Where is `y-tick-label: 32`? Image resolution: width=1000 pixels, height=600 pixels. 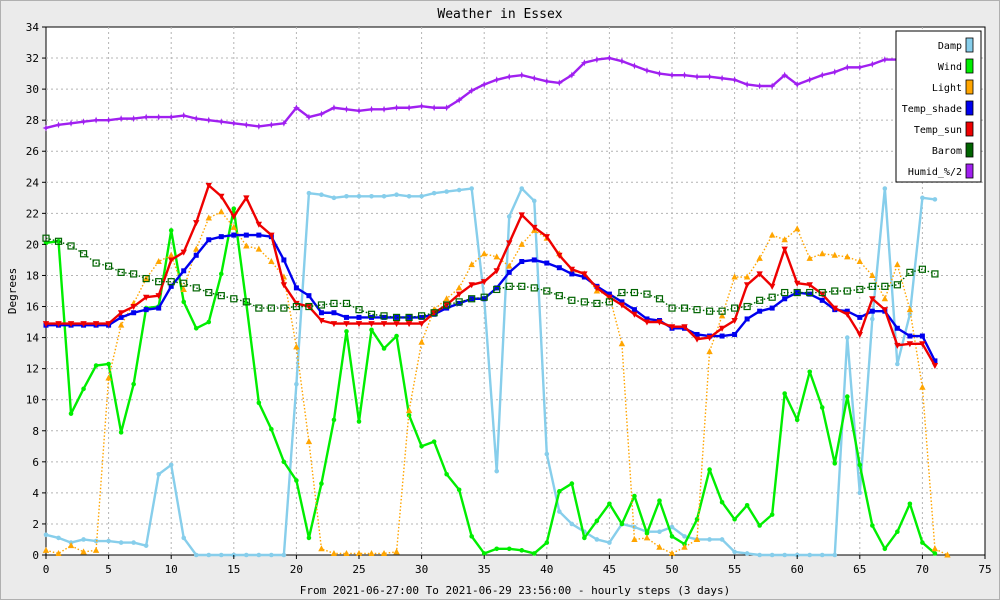 y-tick-label: 32 is located at coordinates (32, 58).